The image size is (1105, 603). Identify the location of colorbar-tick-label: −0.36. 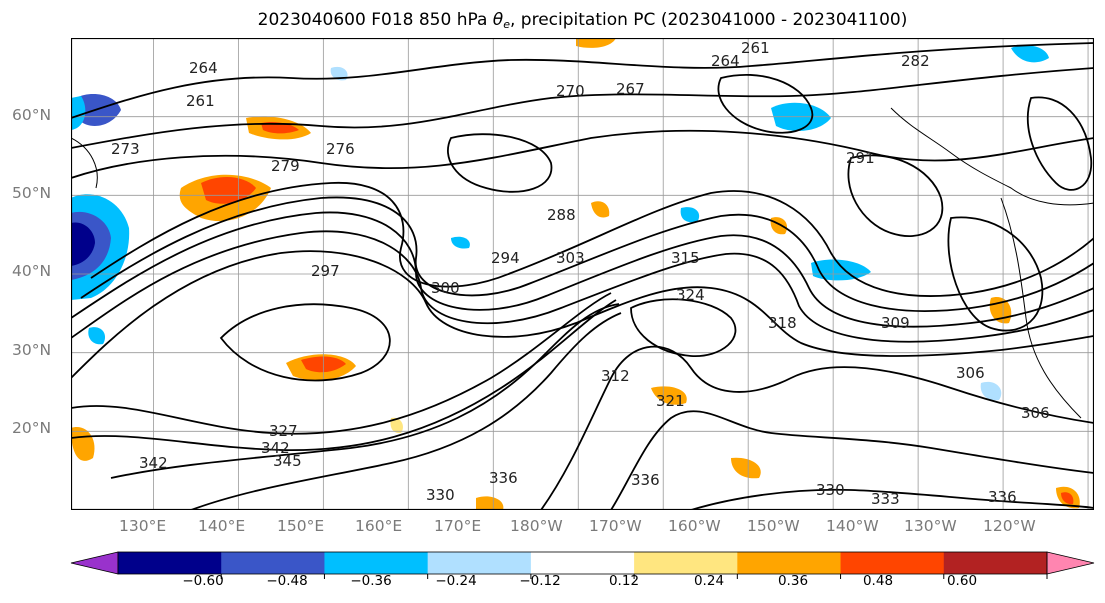
(371, 581).